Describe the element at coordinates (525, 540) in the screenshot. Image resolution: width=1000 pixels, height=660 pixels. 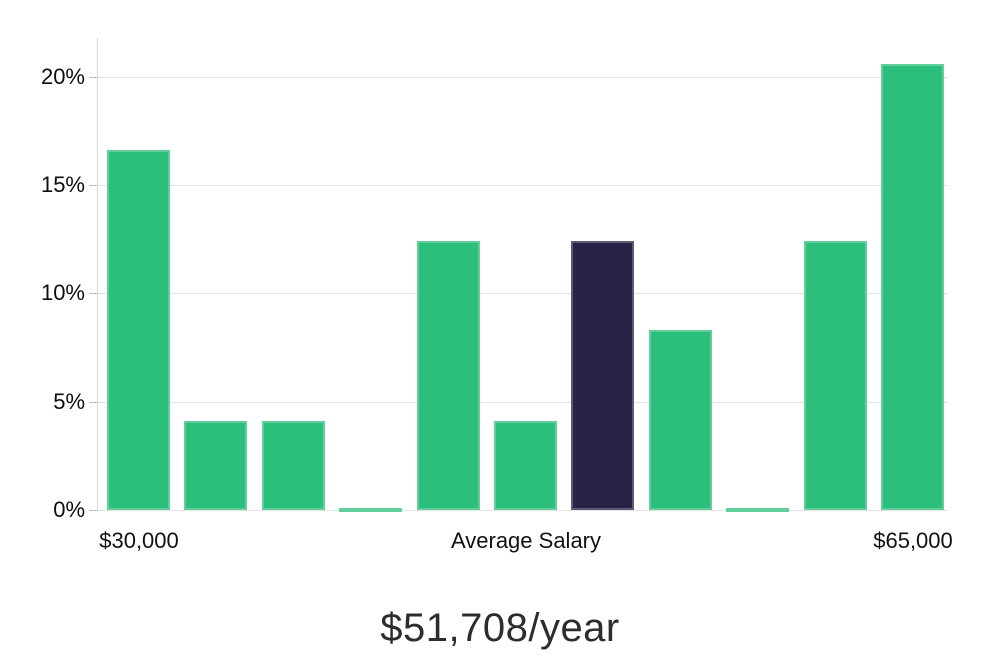
I see `x-axis-label: Average Salary` at that location.